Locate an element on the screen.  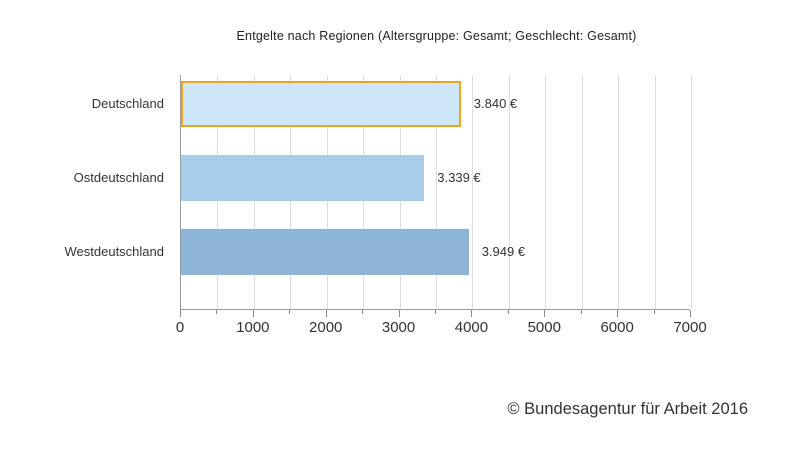
category-label: Ostdeutschland is located at coordinates (118, 177).